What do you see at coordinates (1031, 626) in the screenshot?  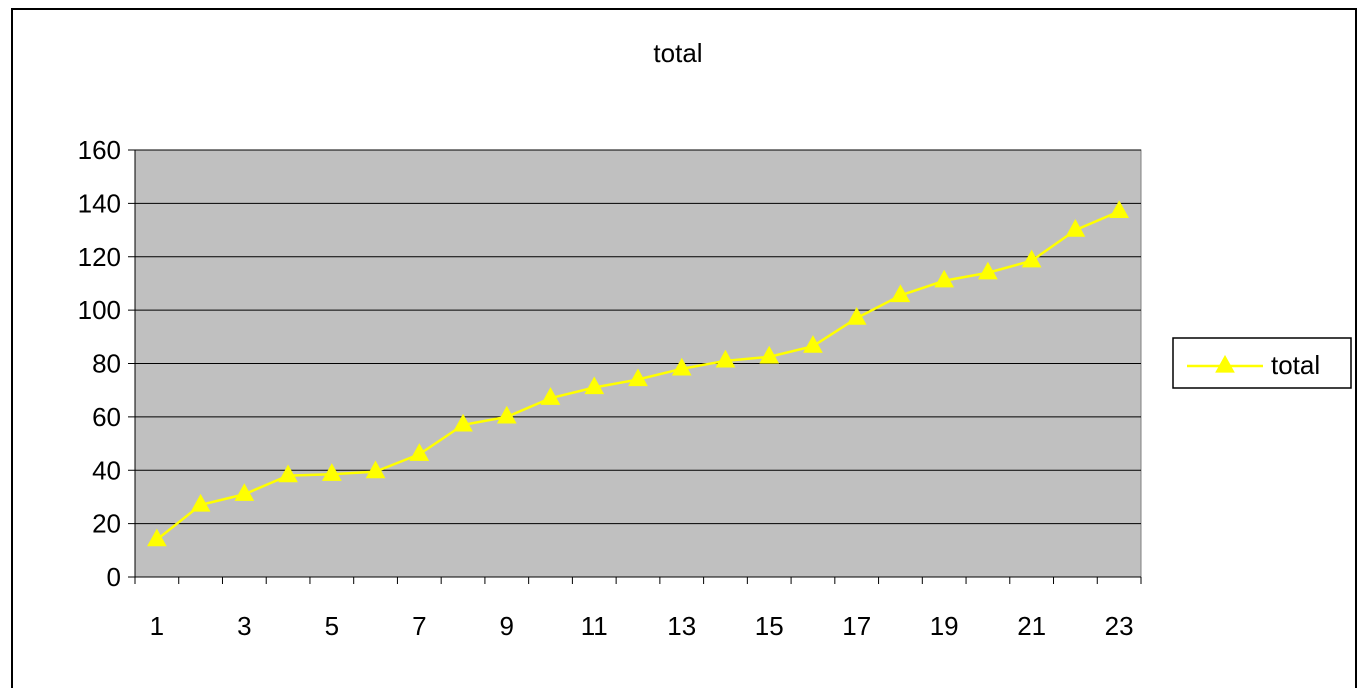 I see `x-tick-label-21: 21` at bounding box center [1031, 626].